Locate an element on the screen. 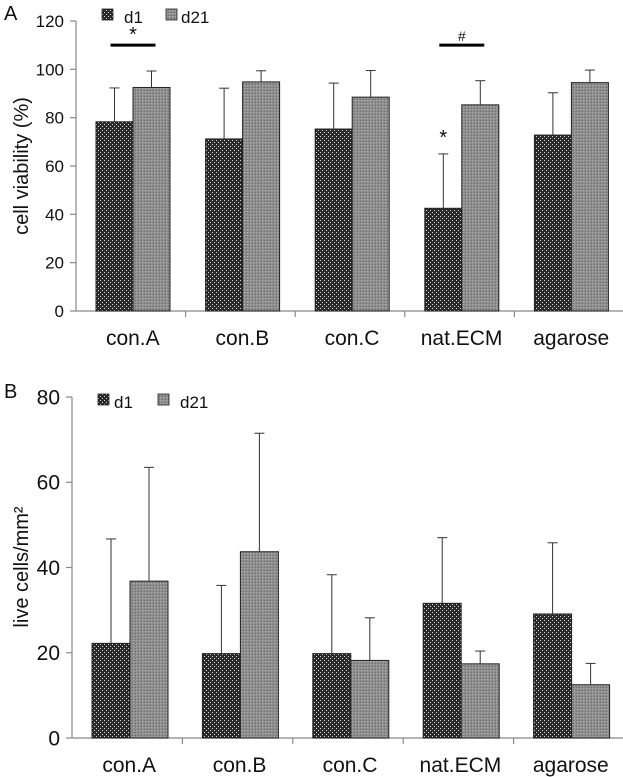 The image size is (623, 777). y-axis-label: live cells/mm² is located at coordinates (22, 566).